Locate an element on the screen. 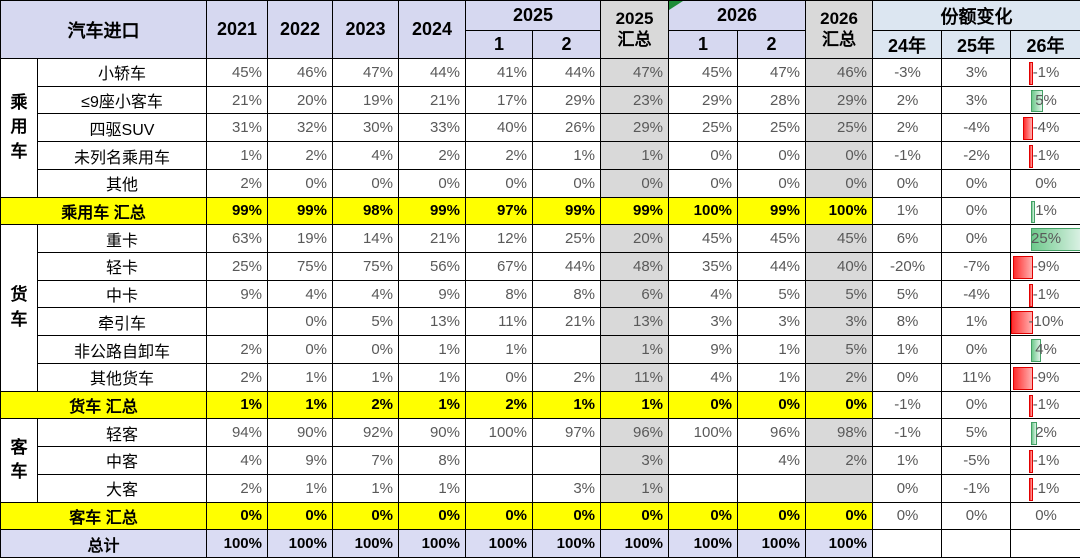 This screenshot has height=558, width=1080. data-cell: 25% is located at coordinates (772, 128).